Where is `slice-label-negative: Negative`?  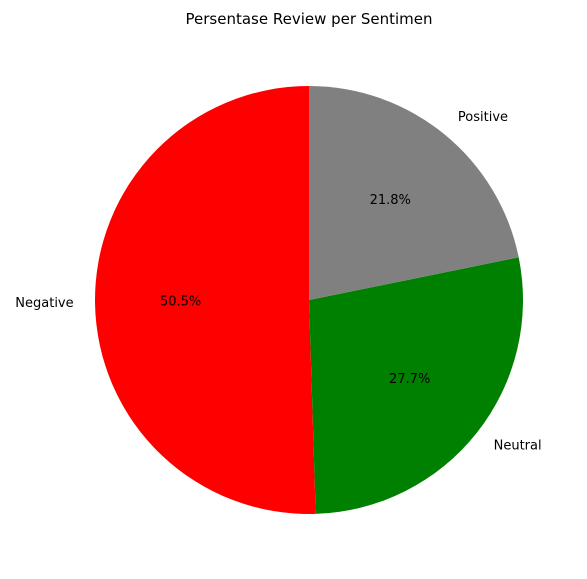 slice-label-negative: Negative is located at coordinates (44, 303).